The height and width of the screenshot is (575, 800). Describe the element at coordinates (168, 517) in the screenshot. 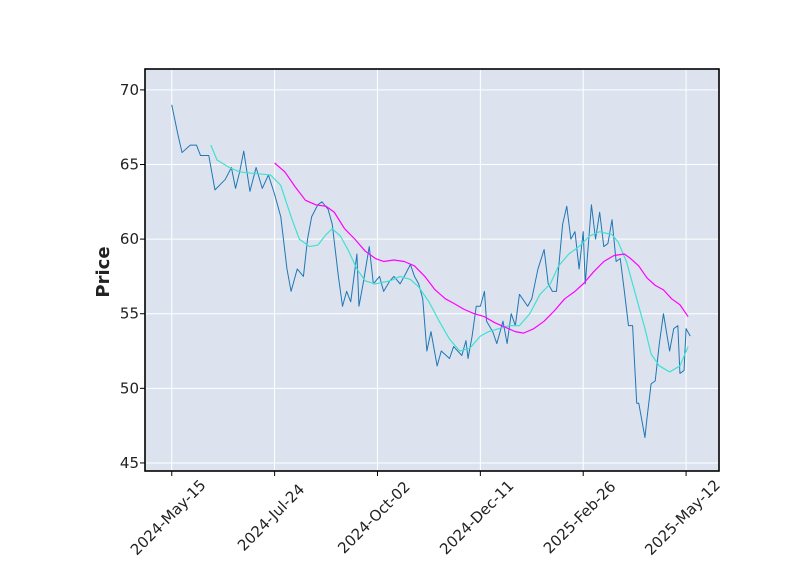

I see `x-tick-label: 2024-May-15` at that location.